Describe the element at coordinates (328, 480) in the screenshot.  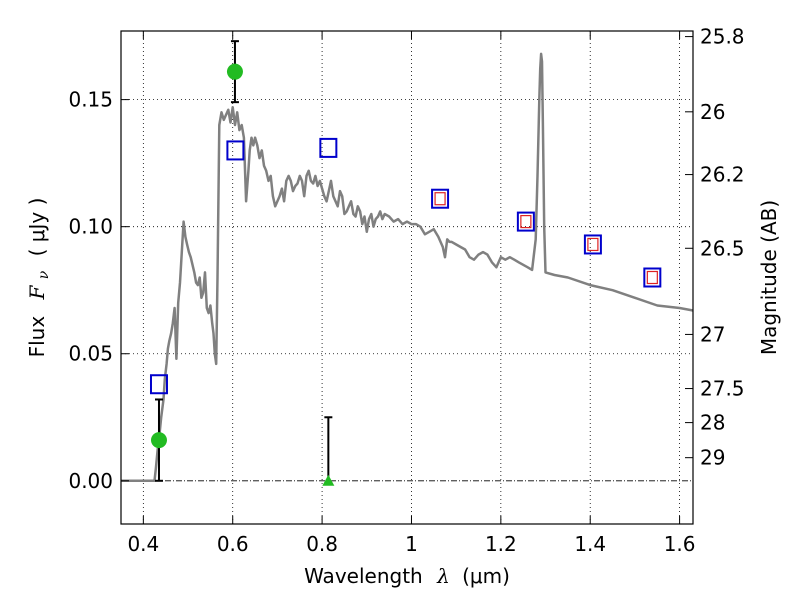
I see `upper-limit-marker` at that location.